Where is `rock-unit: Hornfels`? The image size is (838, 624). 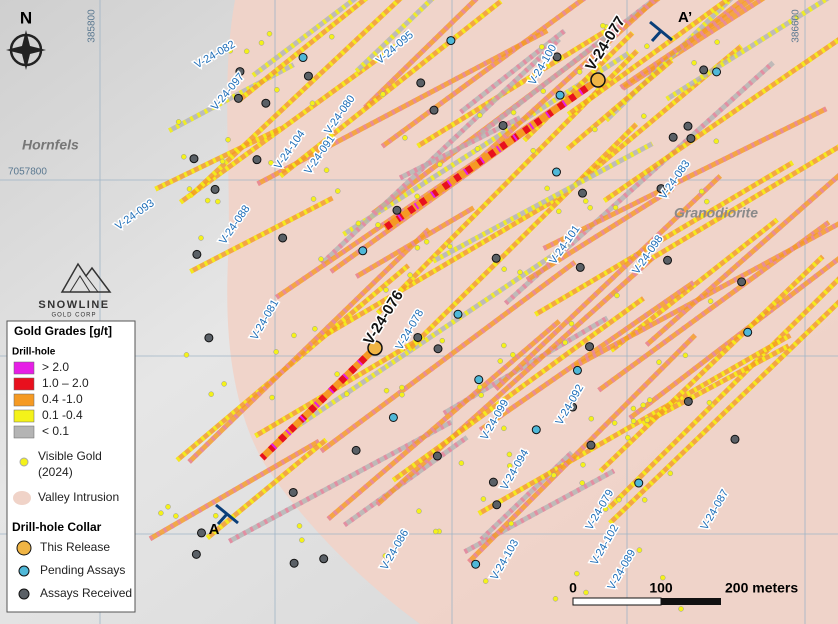 rock-unit: Hornfels is located at coordinates (50, 145).